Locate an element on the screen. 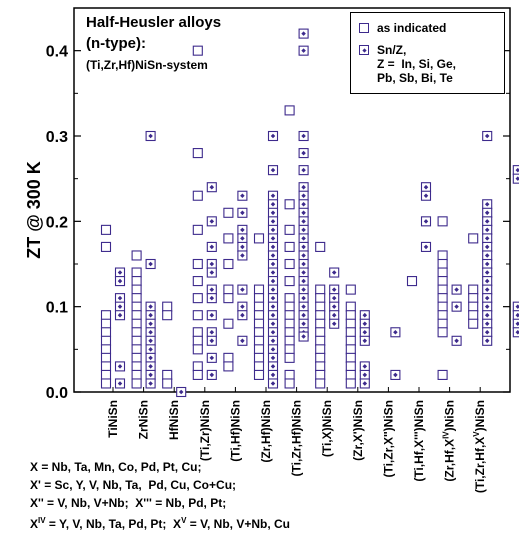 The image size is (519, 550). x-tick-label: (Ti,X)NiSn is located at coordinates (327, 428).